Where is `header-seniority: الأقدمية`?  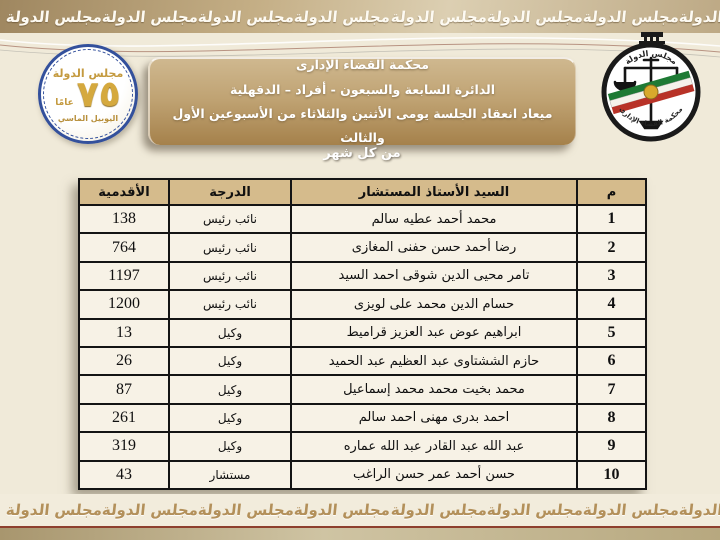
header-seniority: الأقدمية is located at coordinates (124, 192).